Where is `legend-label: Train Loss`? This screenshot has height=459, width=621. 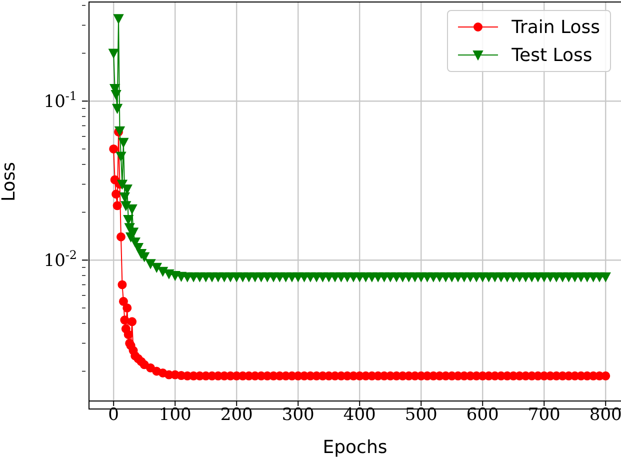
legend-label: Train Loss is located at coordinates (556, 27).